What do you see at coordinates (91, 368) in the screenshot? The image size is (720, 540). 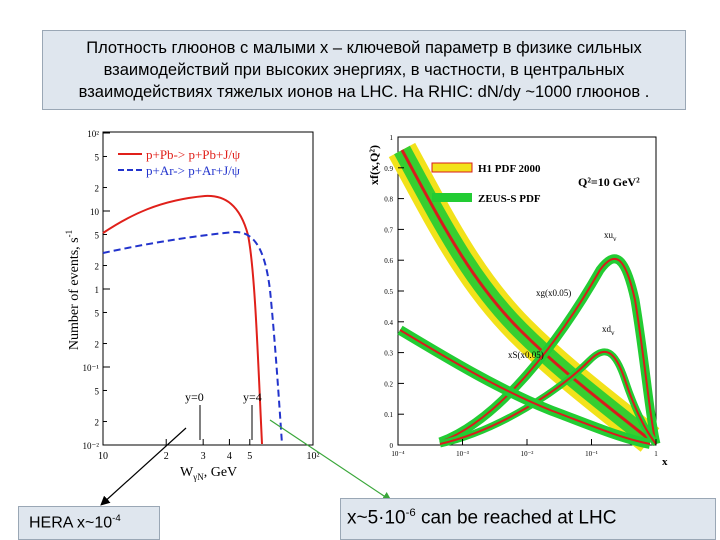 I see `y-tick-label: 10⁻¹` at bounding box center [91, 368].